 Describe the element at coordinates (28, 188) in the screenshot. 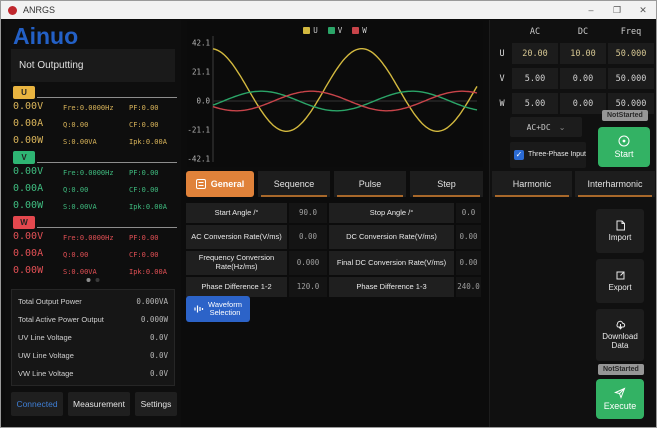

I see `v-current: 0.00A` at that location.